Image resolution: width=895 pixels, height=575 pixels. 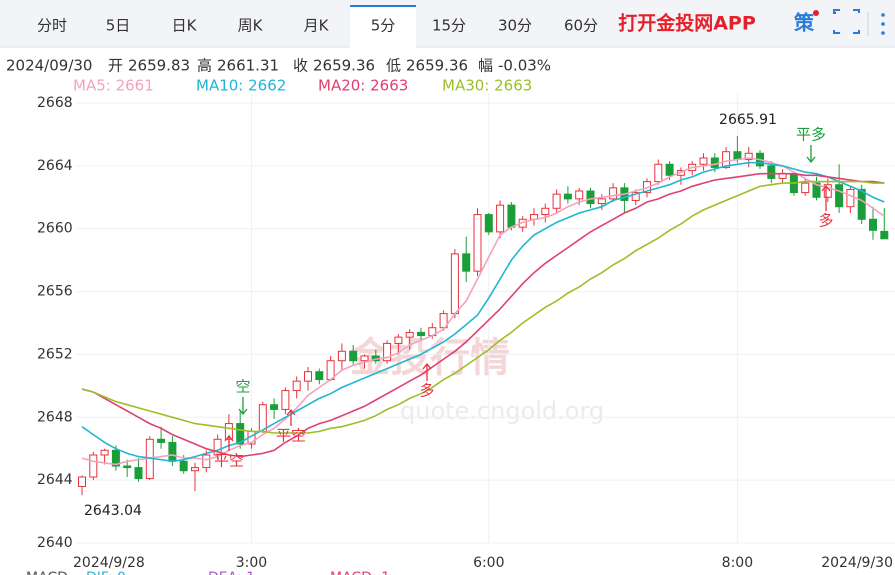 I want to click on min-label: 2643.04, so click(x=113, y=511).